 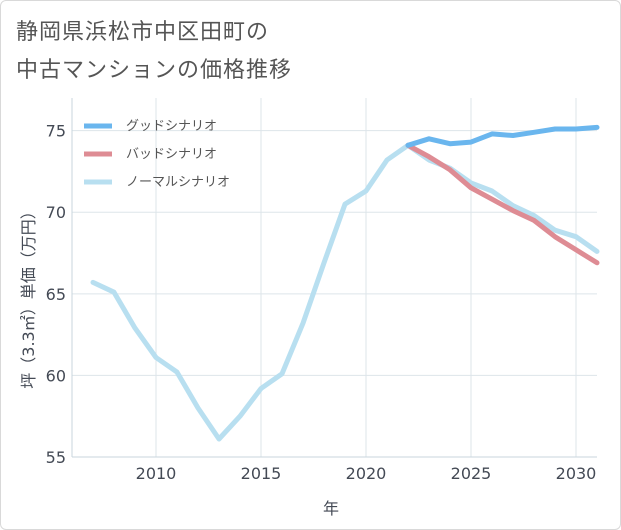 I want to click on legend-label: ノーマルシナリオ, so click(x=178, y=182).